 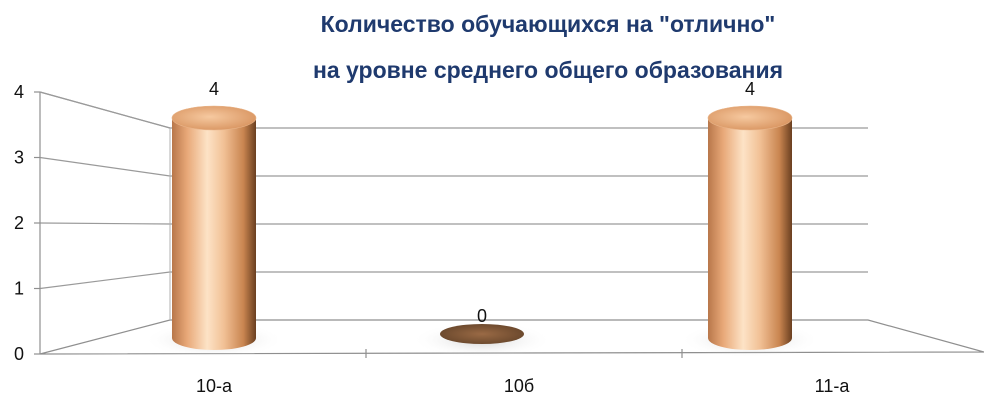 What do you see at coordinates (214, 386) in the screenshot?
I see `x-category-label: 10-а` at bounding box center [214, 386].